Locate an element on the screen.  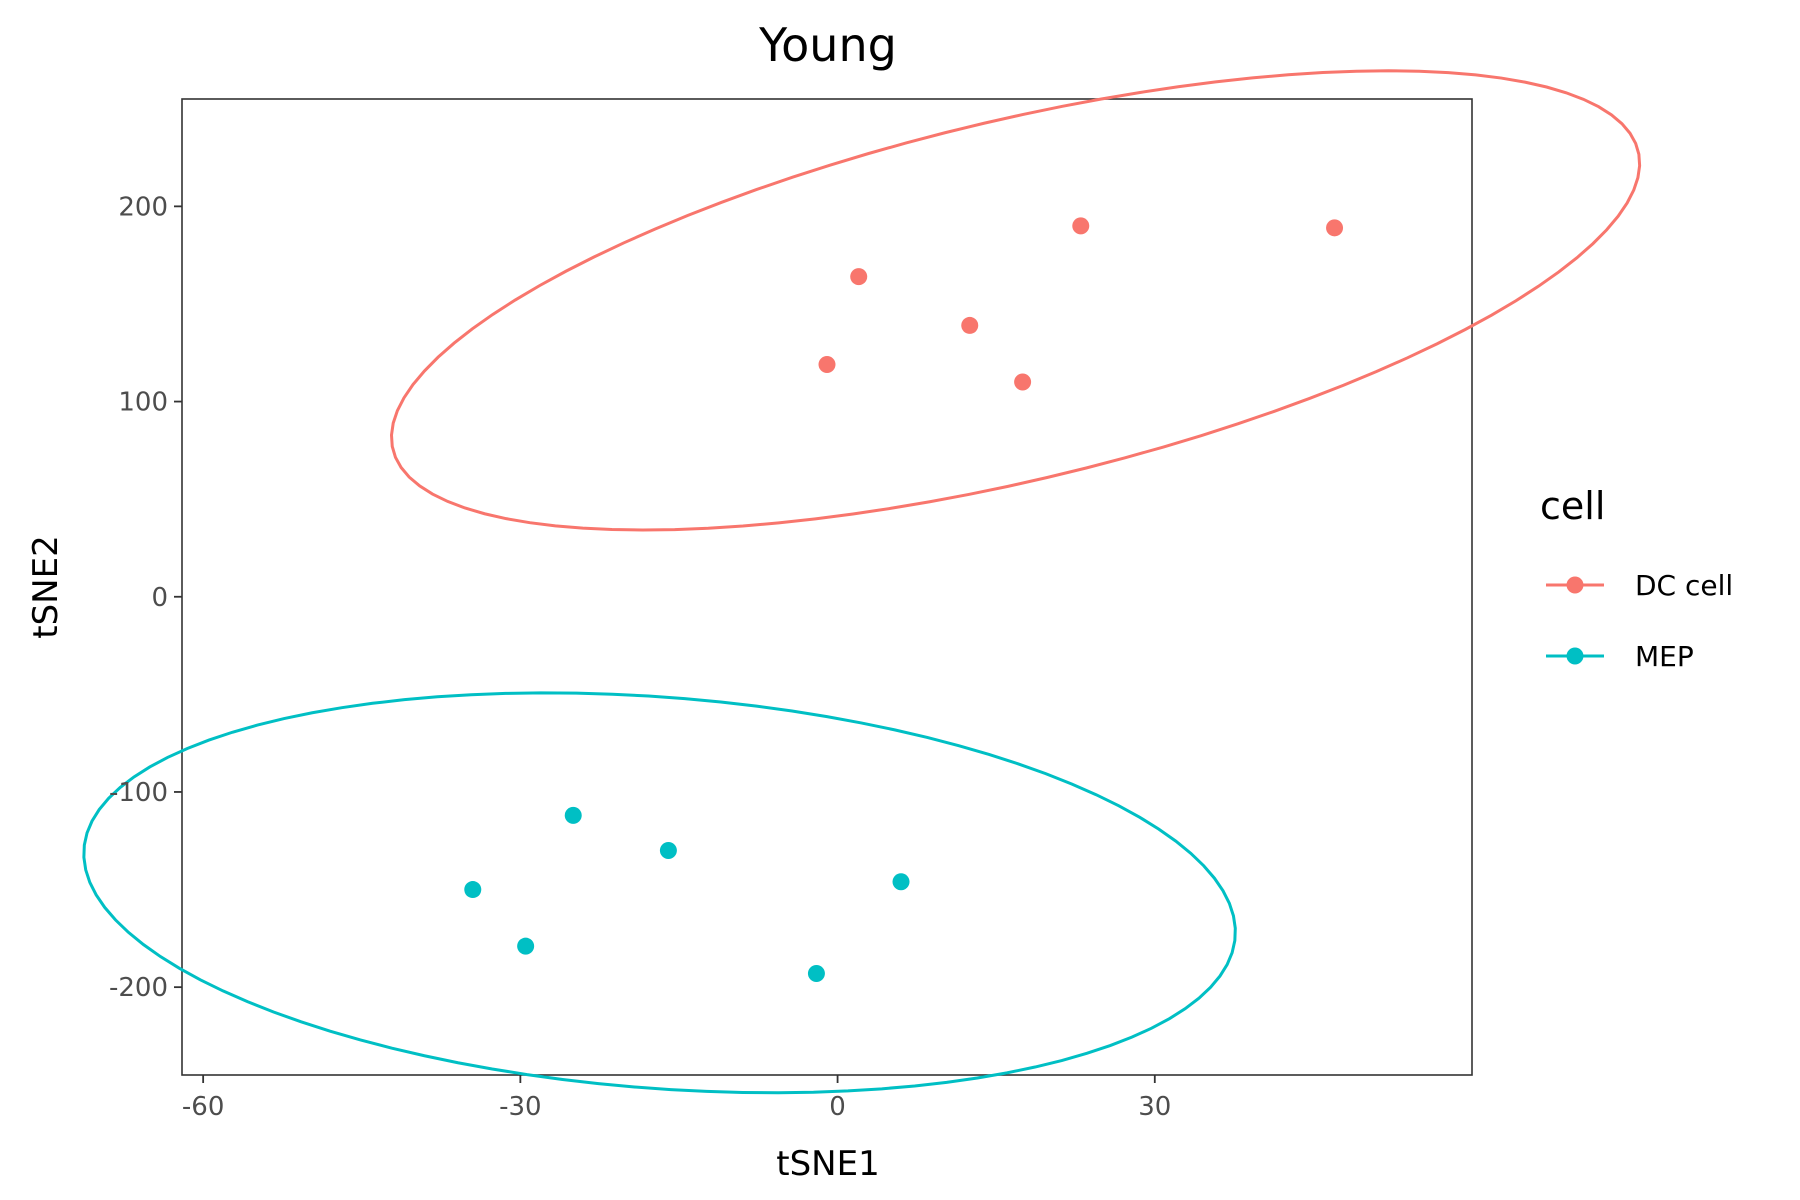
y-tick-label: -100 is located at coordinates (138, 793).